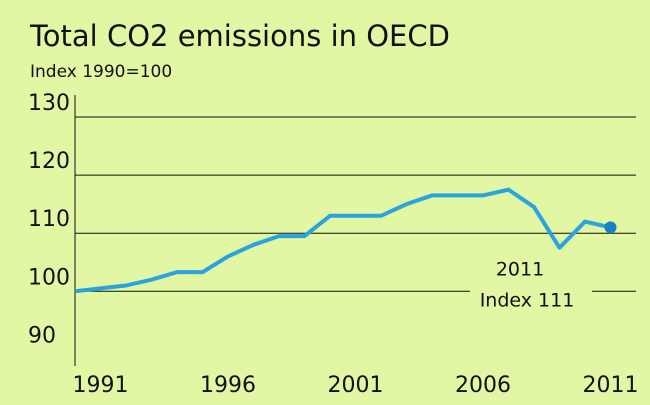 Image resolution: width=650 pixels, height=405 pixels. What do you see at coordinates (610, 227) in the screenshot?
I see `end-point` at bounding box center [610, 227].